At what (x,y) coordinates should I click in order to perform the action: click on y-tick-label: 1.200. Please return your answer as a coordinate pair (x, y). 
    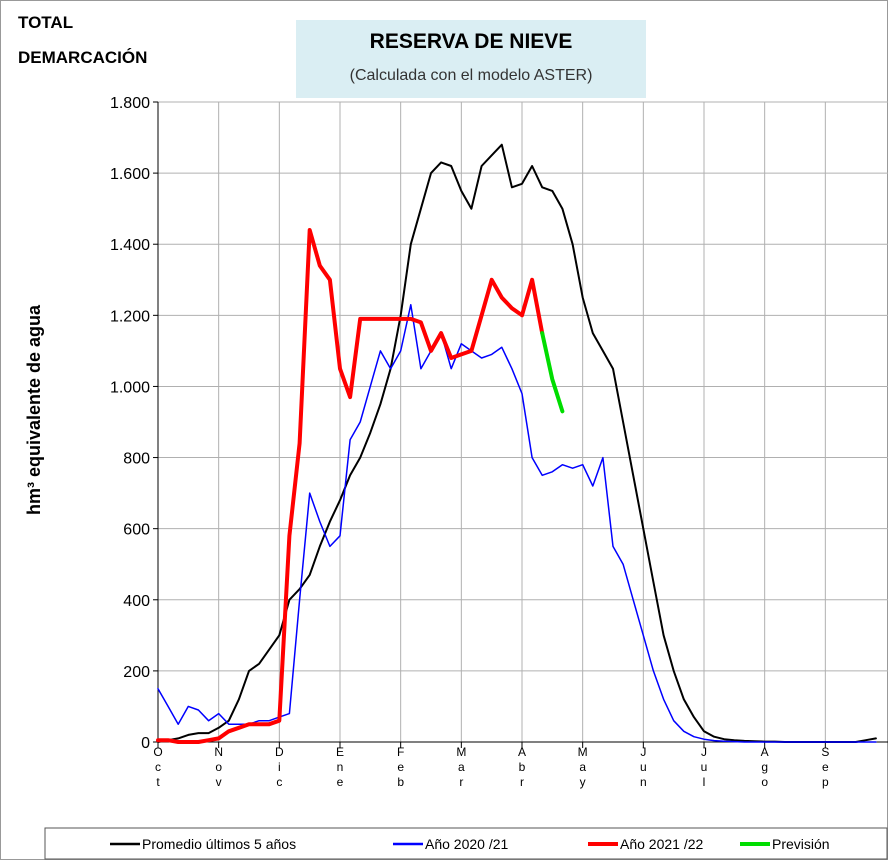
    Looking at the image, I should click on (130, 316).